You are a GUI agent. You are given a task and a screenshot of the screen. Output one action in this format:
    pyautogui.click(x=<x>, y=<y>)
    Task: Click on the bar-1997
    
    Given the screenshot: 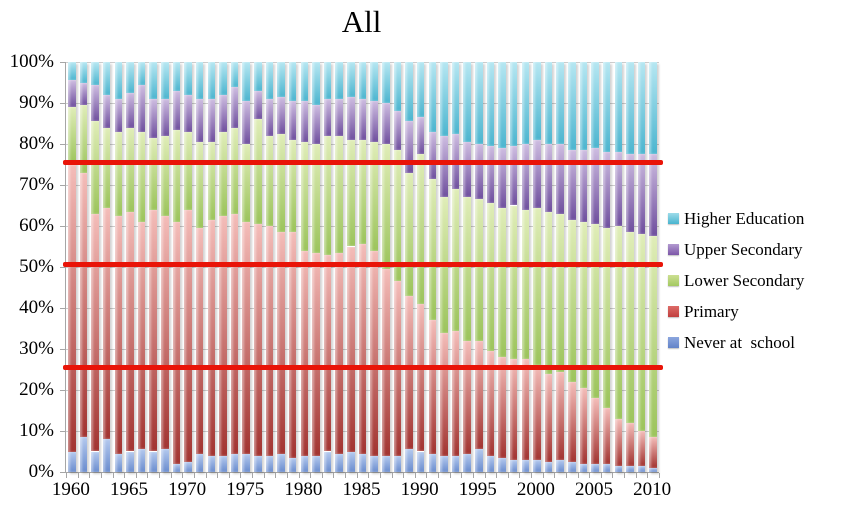 What is the action you would take?
    pyautogui.click(x=502, y=267)
    